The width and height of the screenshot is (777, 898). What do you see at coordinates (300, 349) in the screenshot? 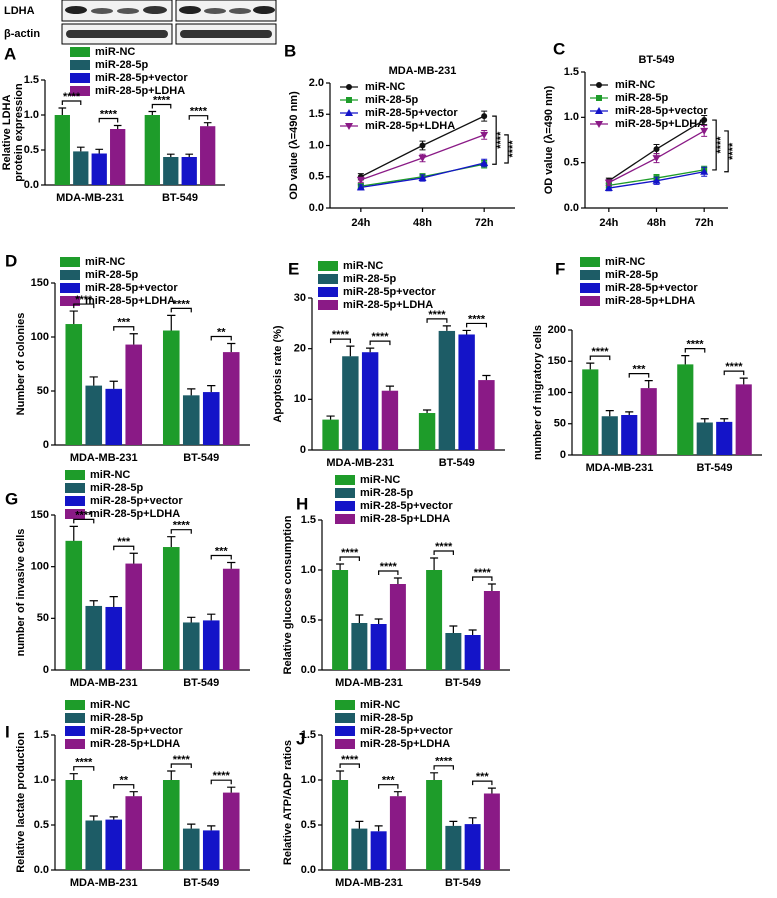
I see `y-tick-label: 20` at bounding box center [300, 349].